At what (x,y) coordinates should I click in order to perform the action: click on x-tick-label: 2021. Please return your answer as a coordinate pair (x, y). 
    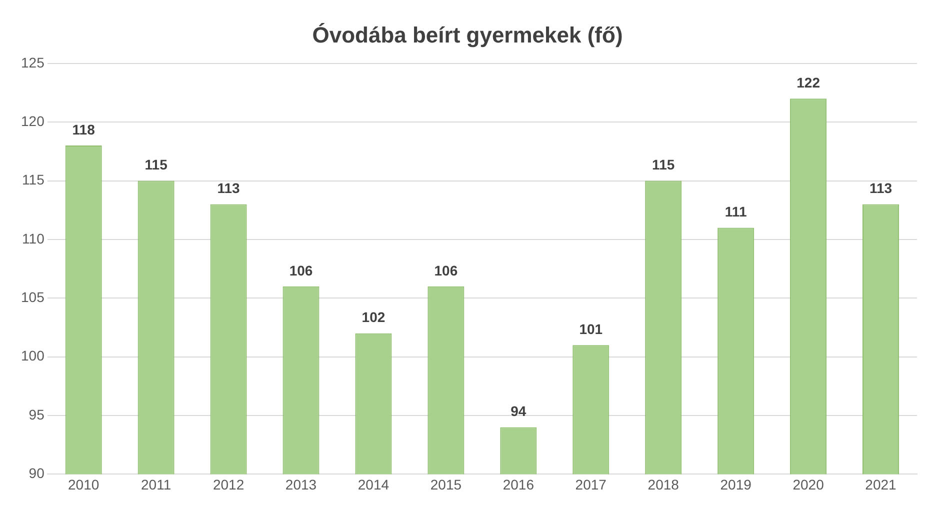
    Looking at the image, I should click on (881, 484).